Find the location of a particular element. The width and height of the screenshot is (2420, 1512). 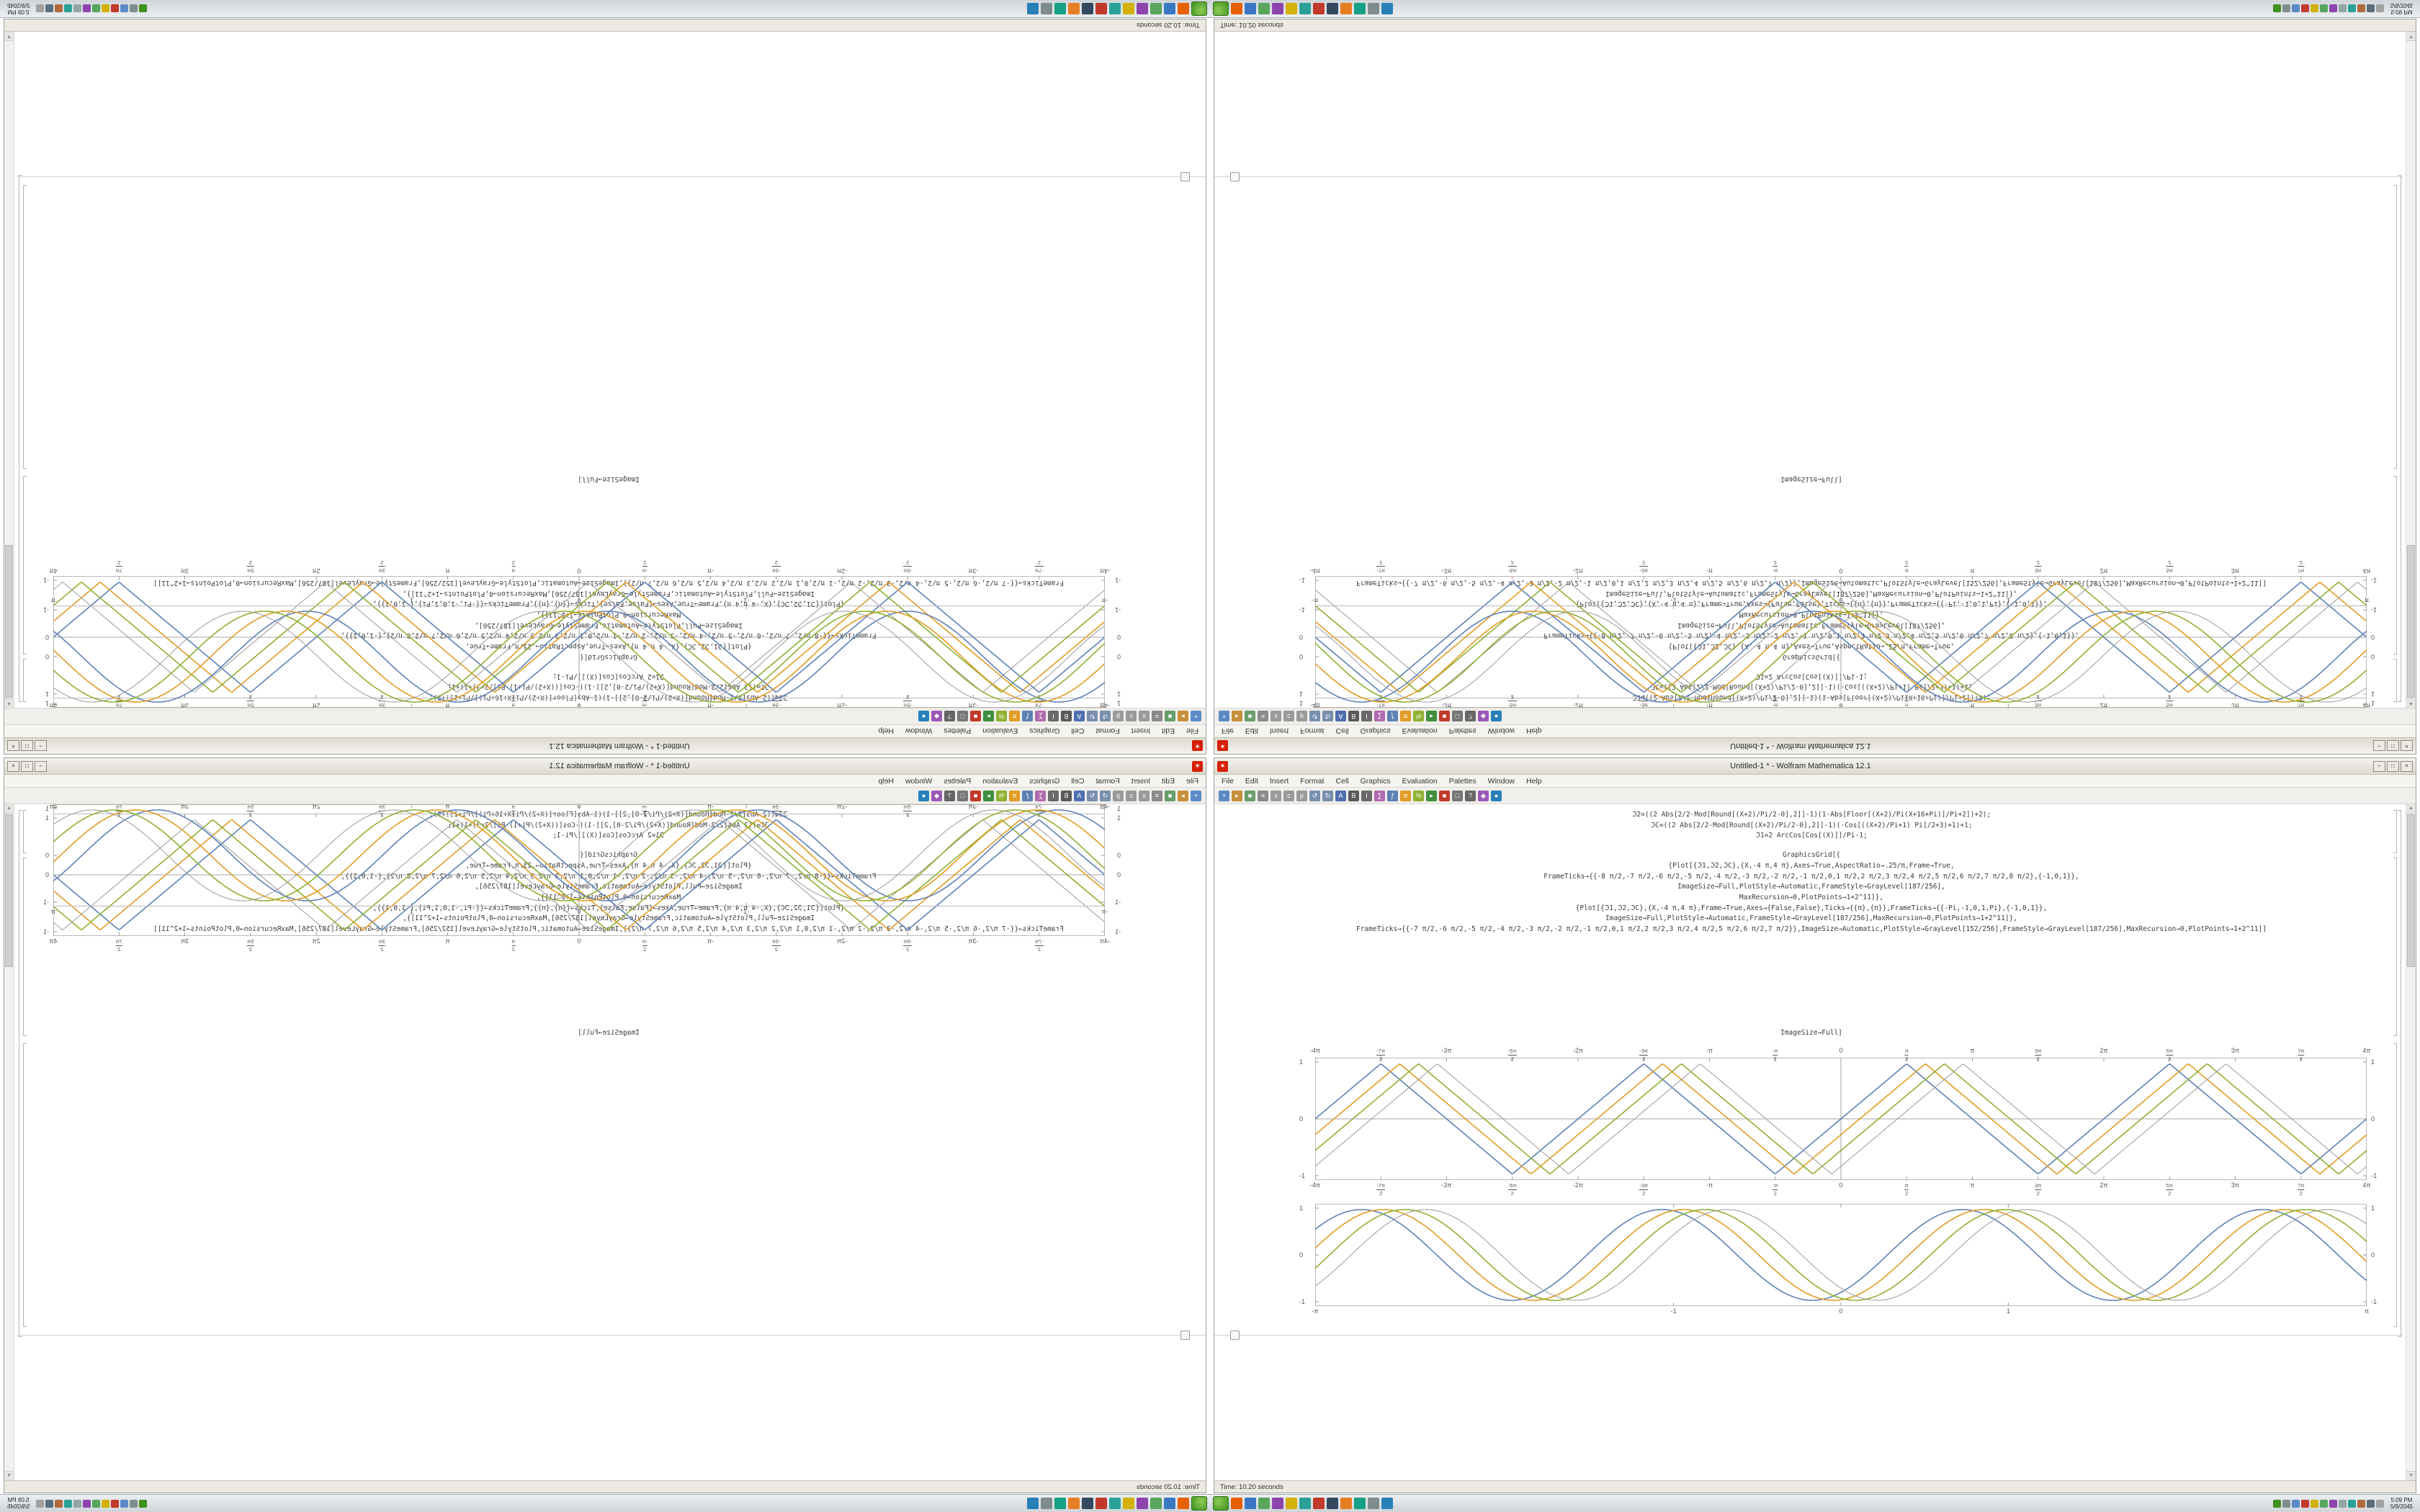

copy-icon: c is located at coordinates (1288, 795).